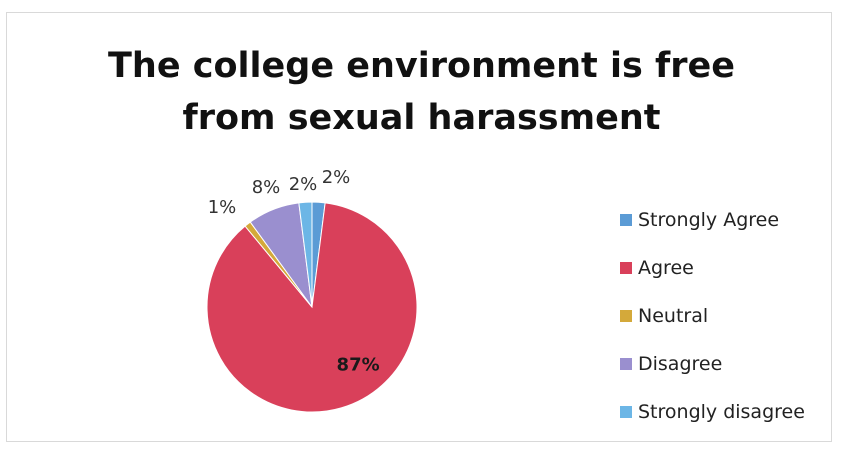  What do you see at coordinates (712, 268) in the screenshot?
I see `legend-item-agree: Agree` at bounding box center [712, 268].